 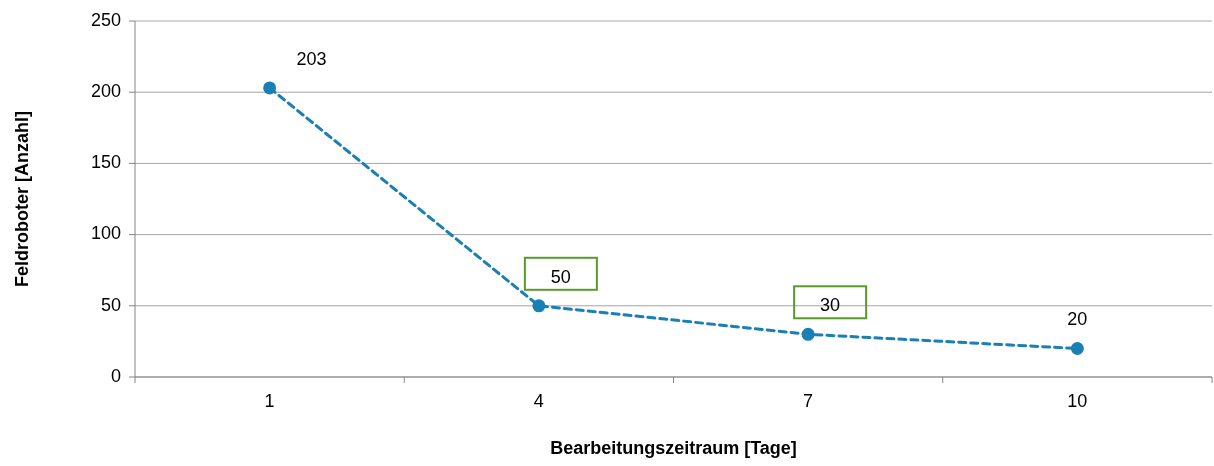 I want to click on x-tick-label: 4, so click(x=538, y=401).